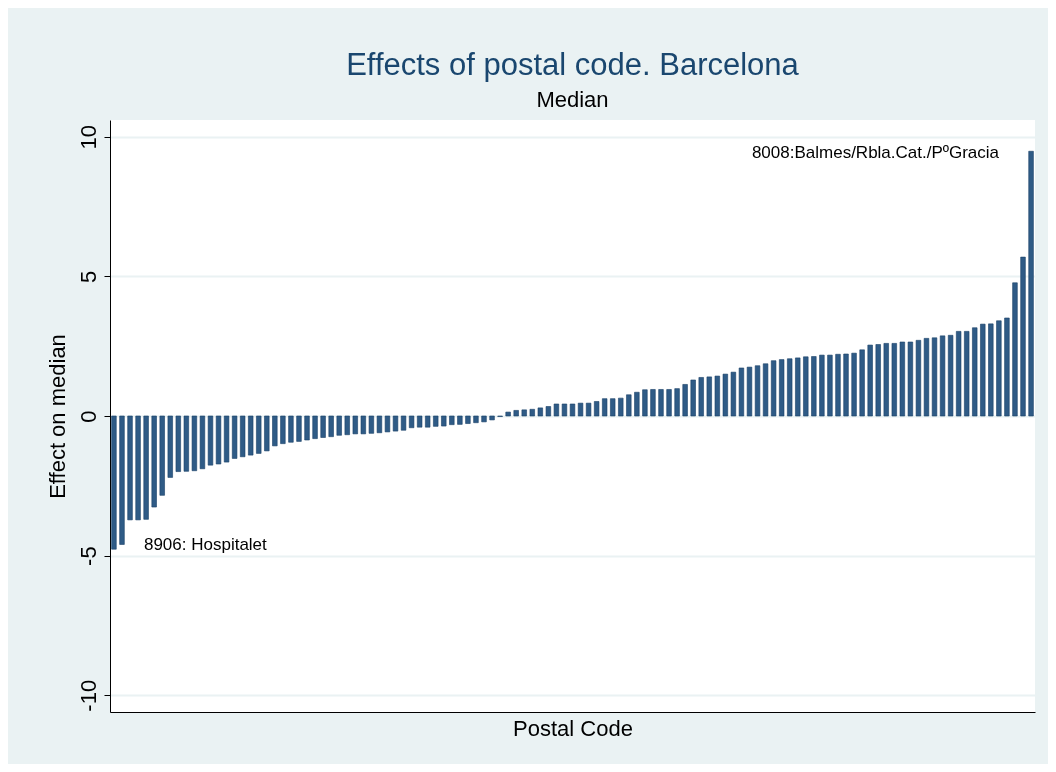  Describe the element at coordinates (573, 64) in the screenshot. I see `chart-title: Effects of postal code. Barcelona` at that location.